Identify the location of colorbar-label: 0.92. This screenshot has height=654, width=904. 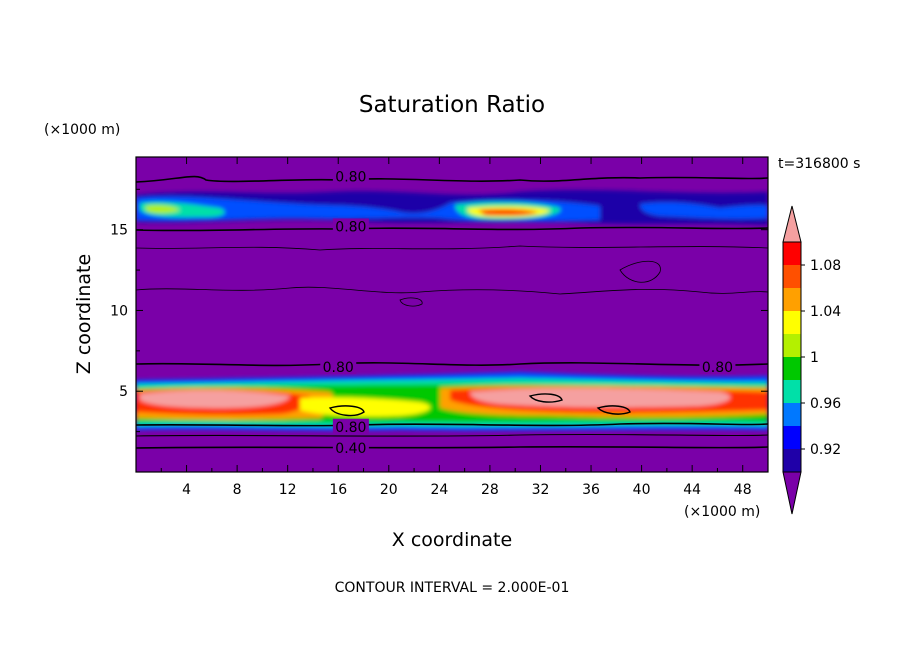
(825, 450).